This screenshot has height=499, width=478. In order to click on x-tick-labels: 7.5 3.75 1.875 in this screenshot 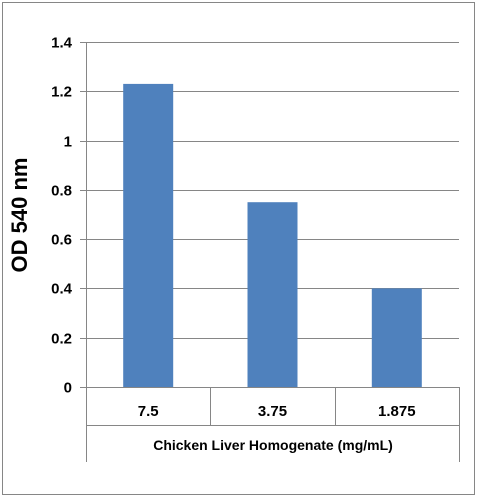, I will do `click(277, 411)`.